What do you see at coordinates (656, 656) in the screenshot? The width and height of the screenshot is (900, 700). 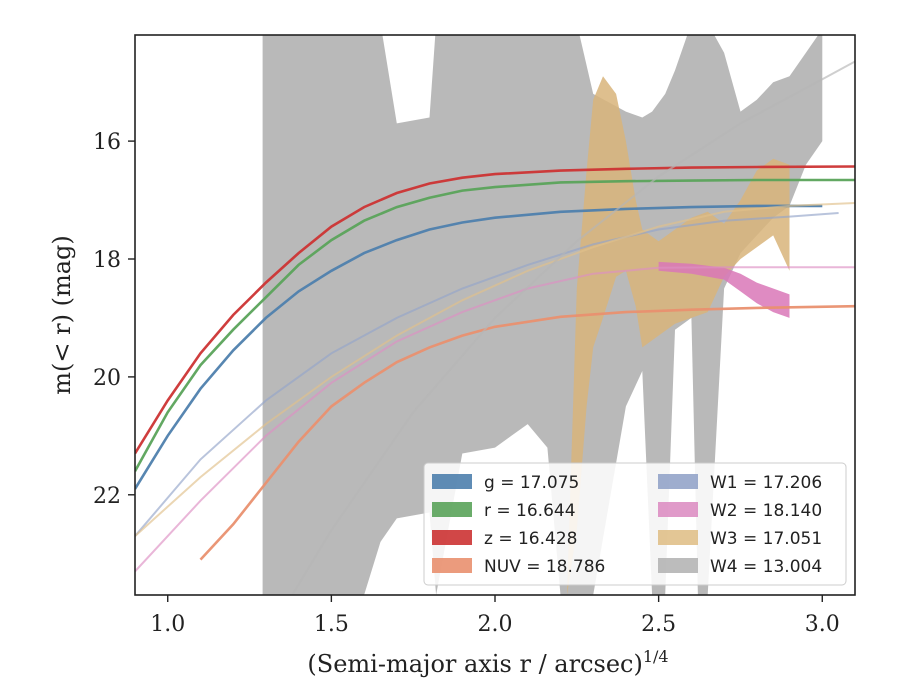 I see `x-axis-label-exponent: 1/4` at bounding box center [656, 656].